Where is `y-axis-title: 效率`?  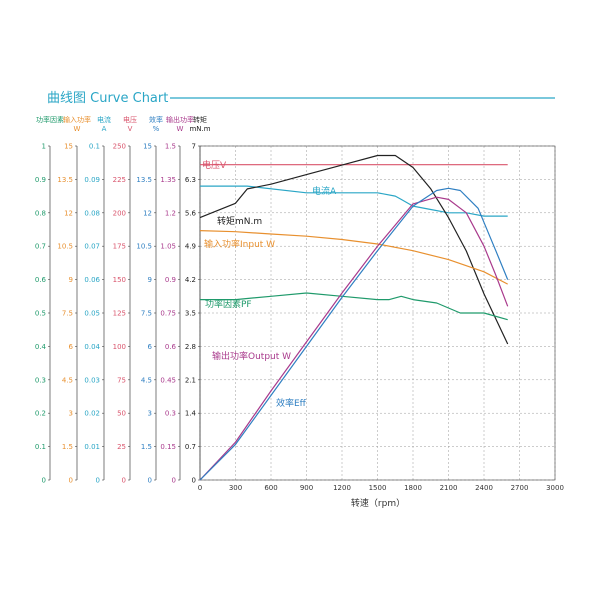 y-axis-title: 效率 is located at coordinates (156, 119).